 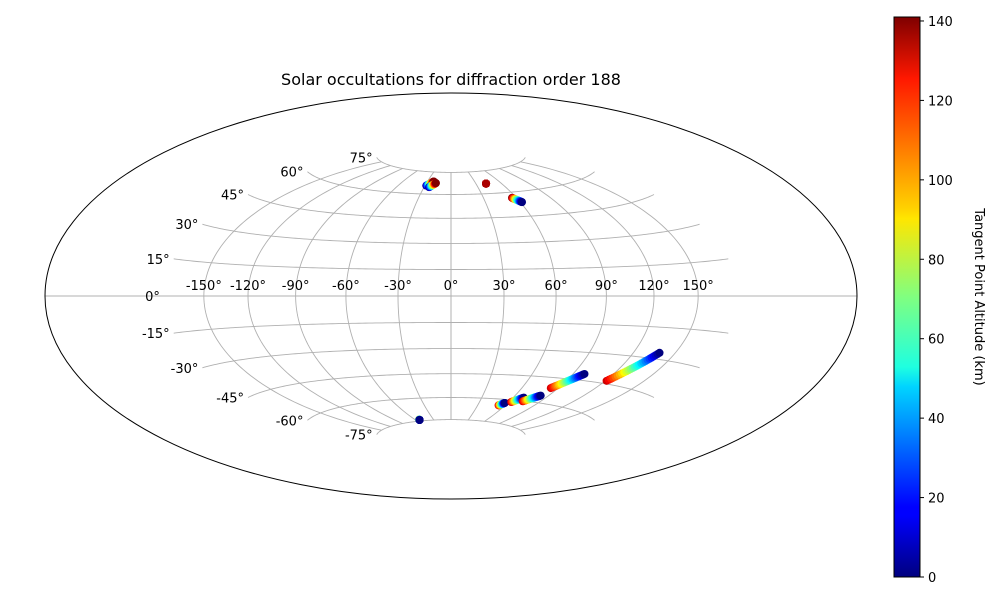 I want to click on colorbar-tick-label: 120, so click(x=940, y=101).